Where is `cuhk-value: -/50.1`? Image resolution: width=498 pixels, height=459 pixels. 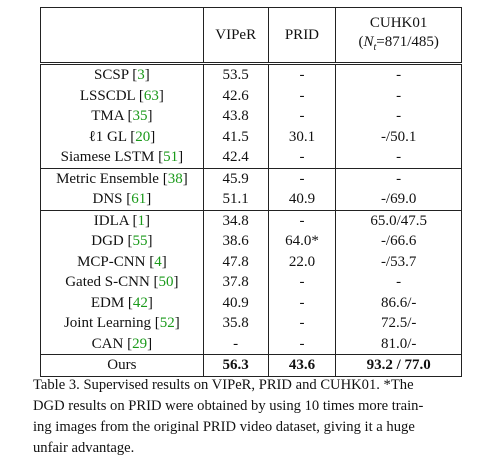
cuhk-value: -/50.1 is located at coordinates (398, 136).